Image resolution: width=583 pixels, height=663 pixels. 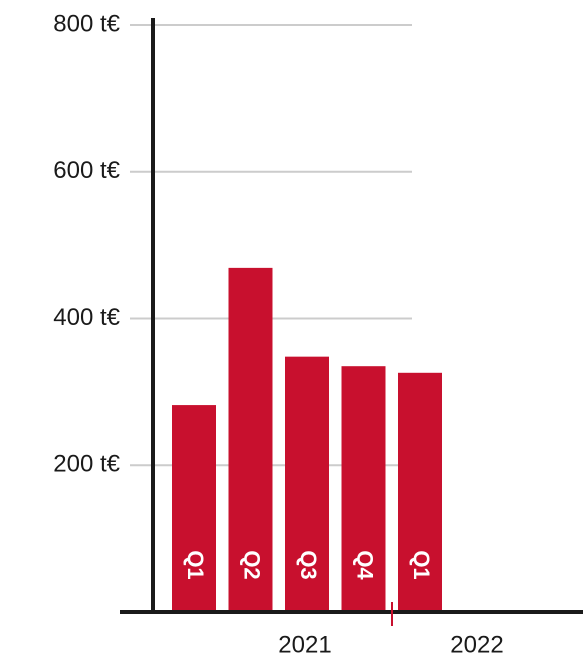 What do you see at coordinates (86, 170) in the screenshot?
I see `y-tick-label: 600 t€` at bounding box center [86, 170].